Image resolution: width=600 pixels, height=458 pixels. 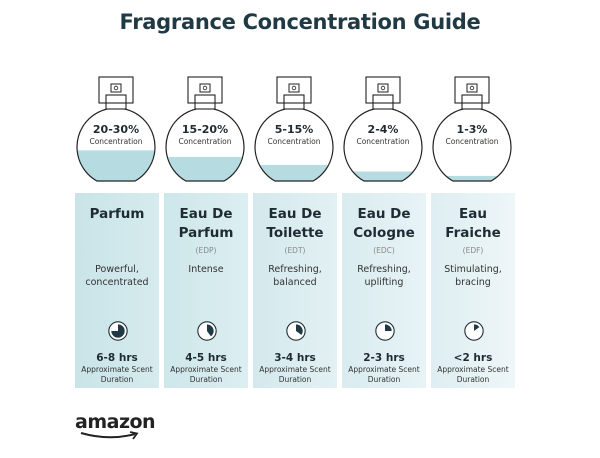 I want to click on fragrance-abbr: (EDP), so click(x=206, y=250).